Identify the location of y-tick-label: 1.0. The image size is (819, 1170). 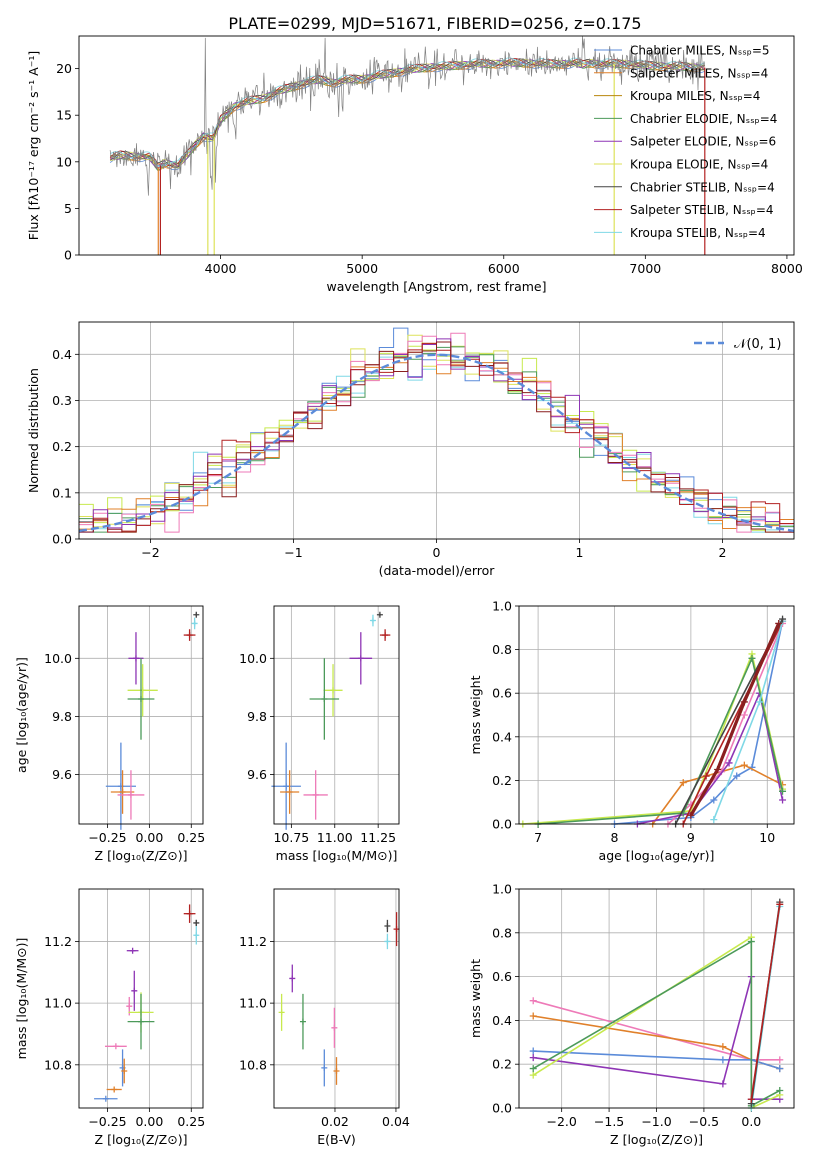
(502, 889).